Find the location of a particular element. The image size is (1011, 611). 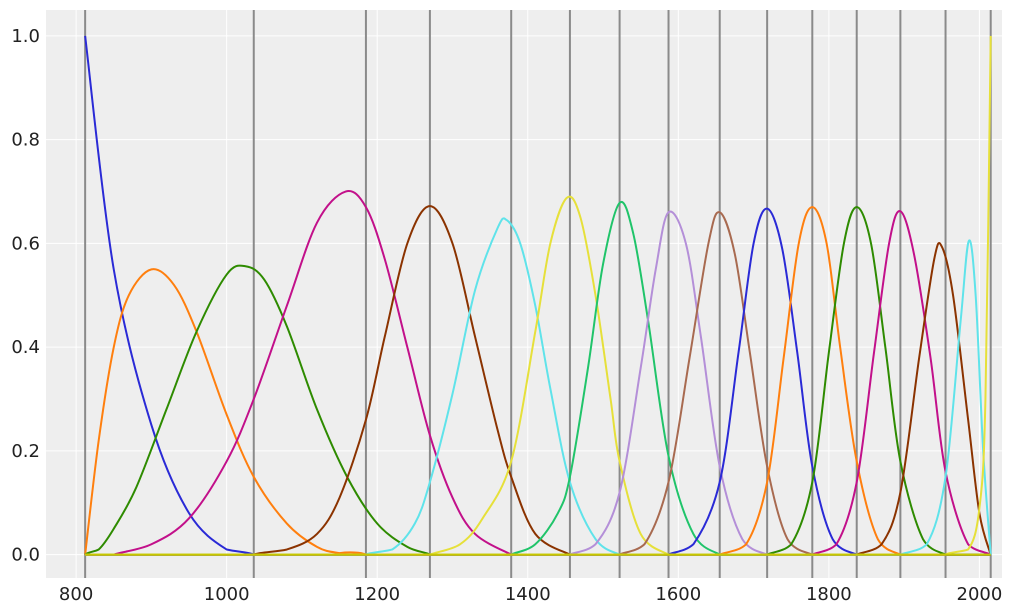

y-tick-label: 0.6 is located at coordinates (25, 243).